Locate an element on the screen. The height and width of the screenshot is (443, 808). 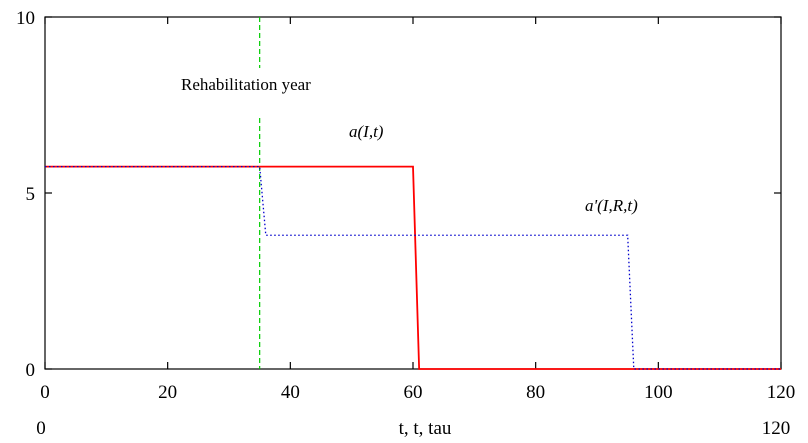
x-tick-label: 0 is located at coordinates (45, 392).